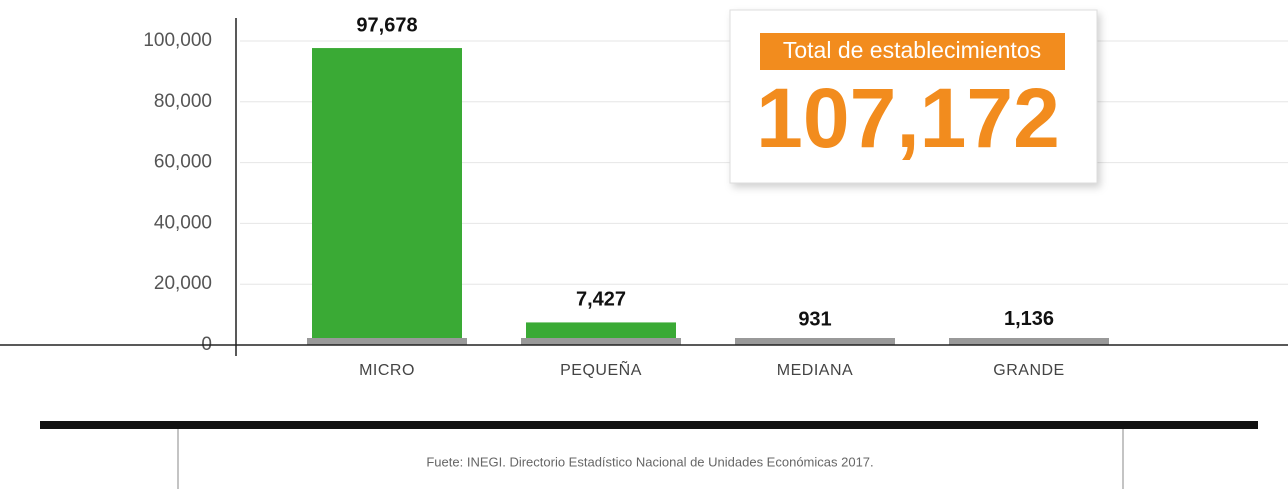 The width and height of the screenshot is (1288, 489). What do you see at coordinates (183, 283) in the screenshot?
I see `y-tick-label: 20,000` at bounding box center [183, 283].